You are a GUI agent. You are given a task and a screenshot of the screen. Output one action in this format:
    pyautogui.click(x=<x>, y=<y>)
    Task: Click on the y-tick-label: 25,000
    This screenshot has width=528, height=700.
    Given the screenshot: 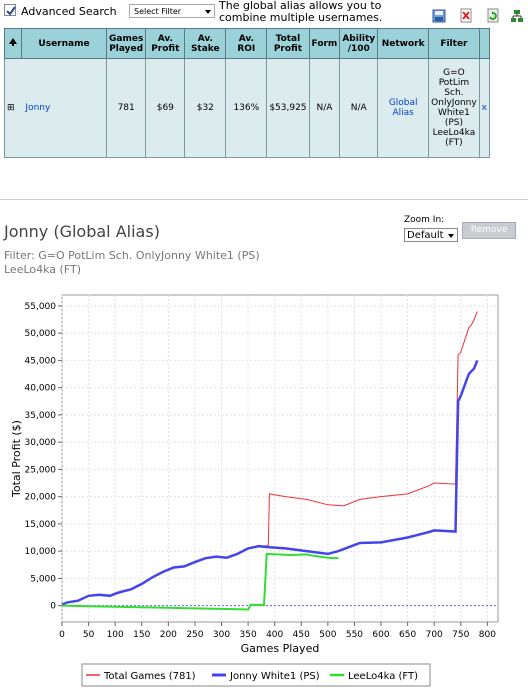 What is the action you would take?
    pyautogui.click(x=41, y=470)
    